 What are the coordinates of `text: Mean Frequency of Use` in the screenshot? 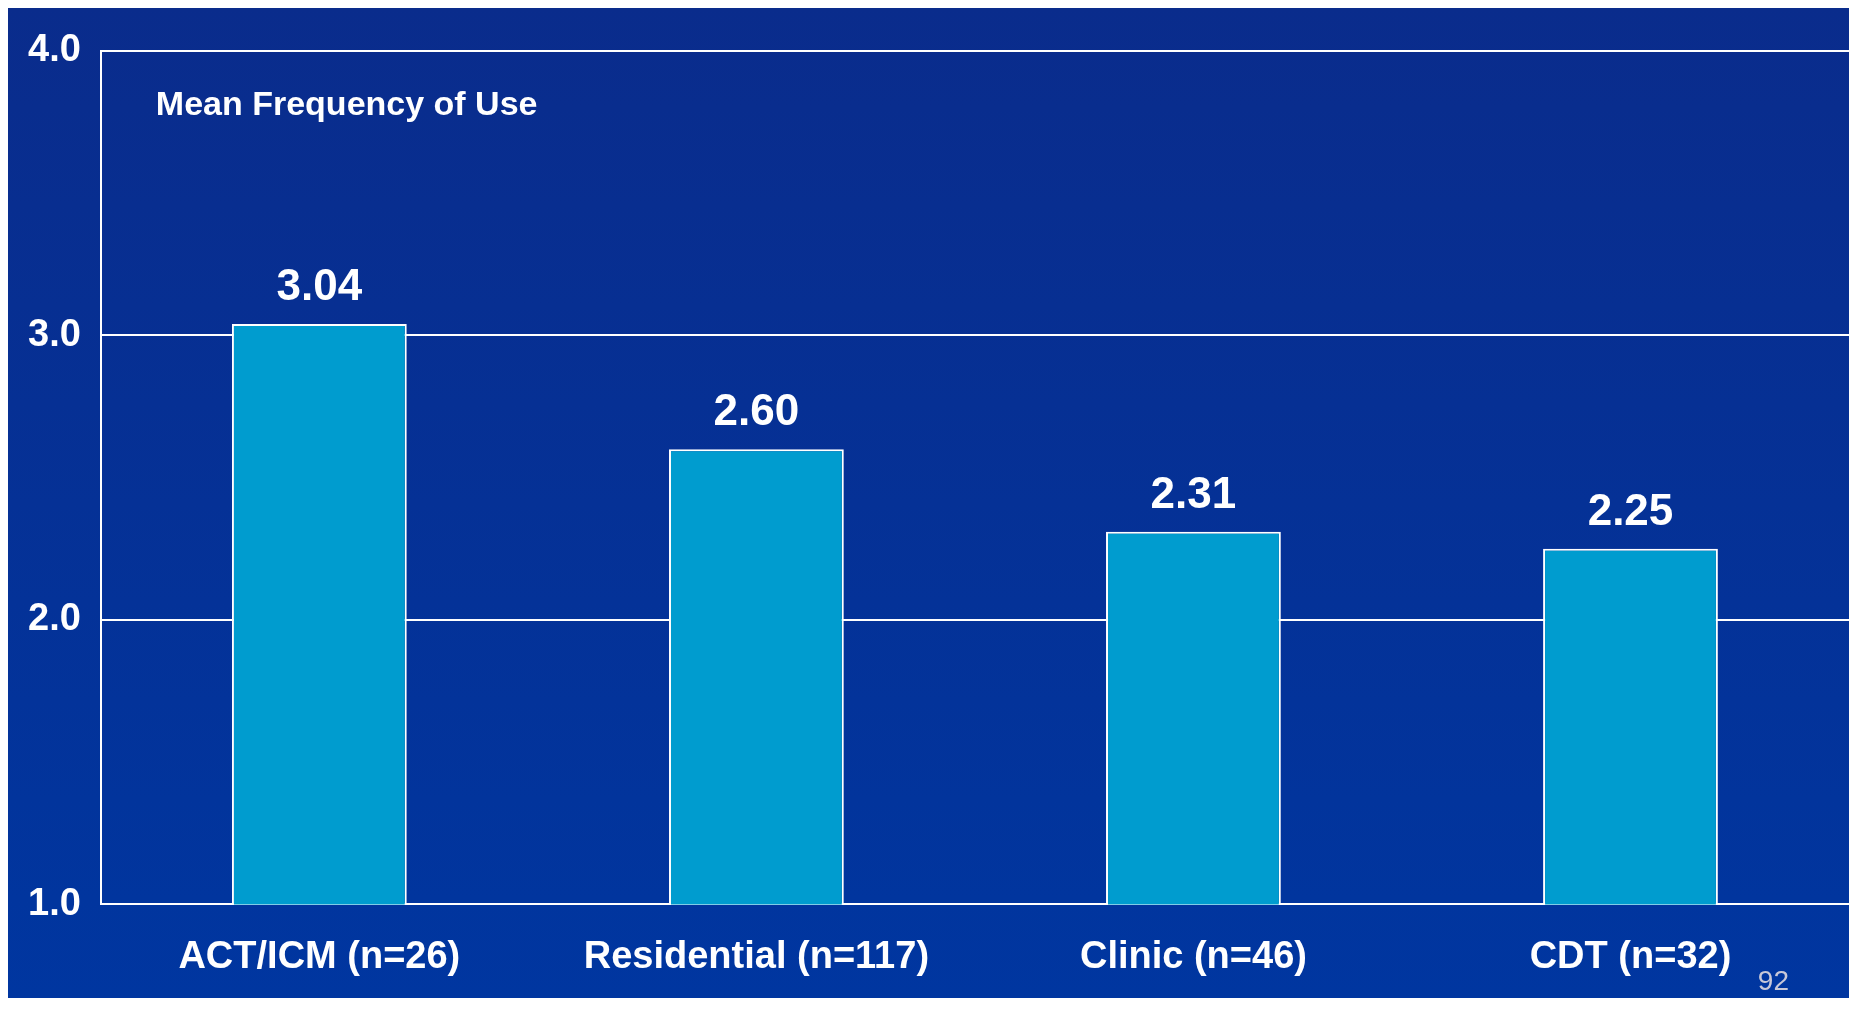 It's located at (346, 103).